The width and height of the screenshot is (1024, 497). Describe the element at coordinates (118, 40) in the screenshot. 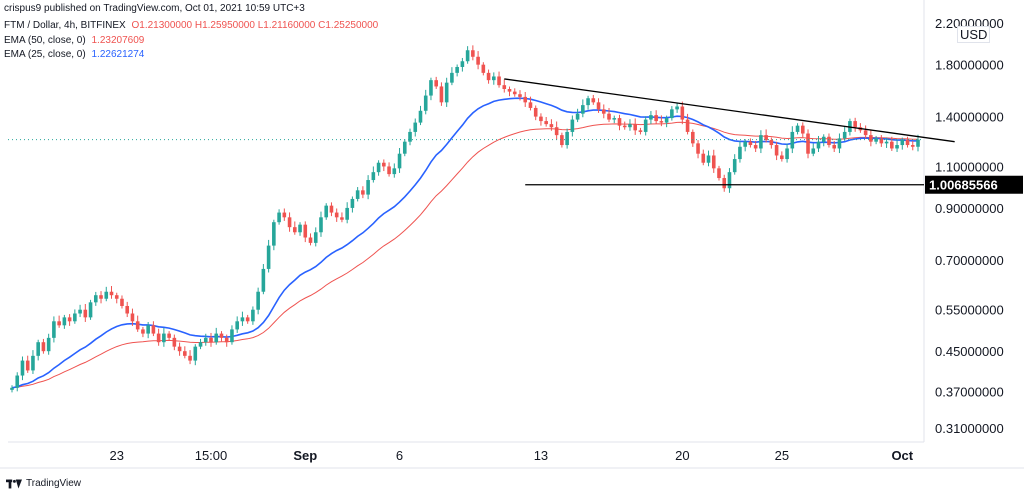

I see `ema50-value: 1.23207609` at that location.